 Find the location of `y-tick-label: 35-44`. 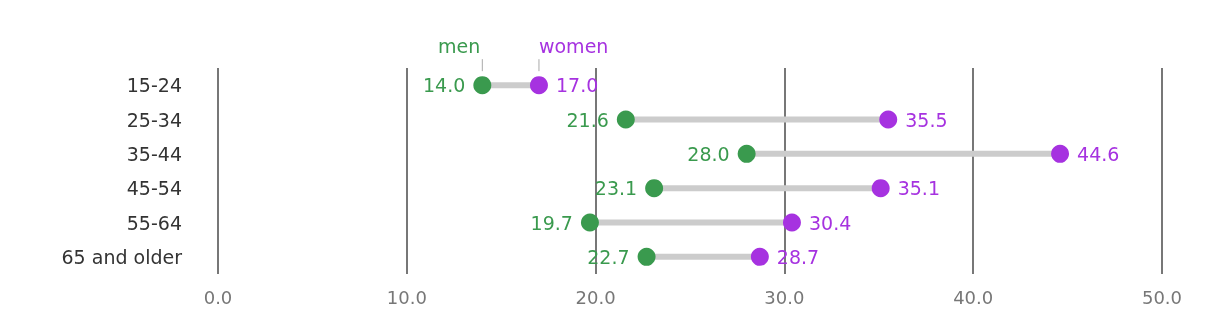

y-tick-label: 35-44 is located at coordinates (154, 153).